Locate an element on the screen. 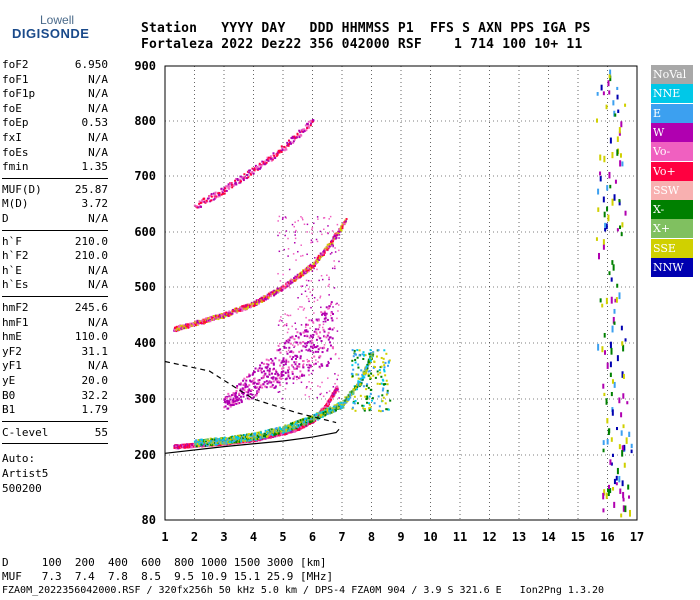 This screenshot has width=700, height=600. param-key: foF1p is located at coordinates (19, 94).